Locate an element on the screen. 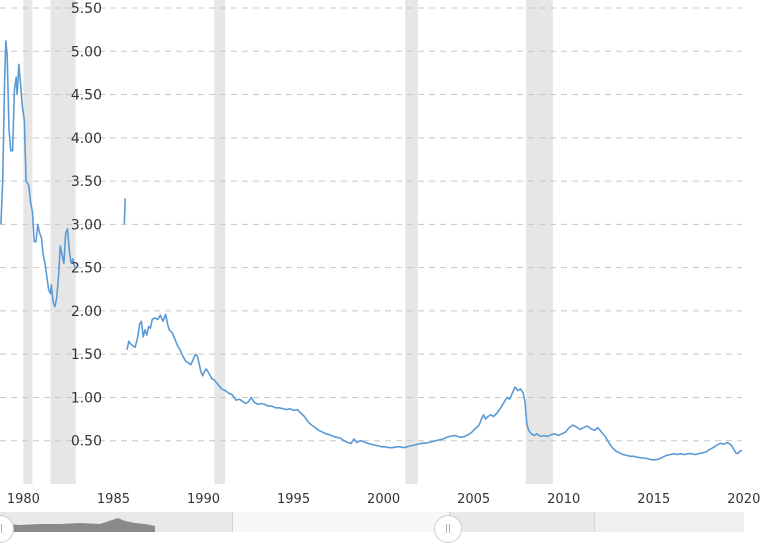 The height and width of the screenshot is (543, 773). x-axis-ticks: 1980 1985 1990 1995 2000 2005 2010 2015 2020 is located at coordinates (383, 499).